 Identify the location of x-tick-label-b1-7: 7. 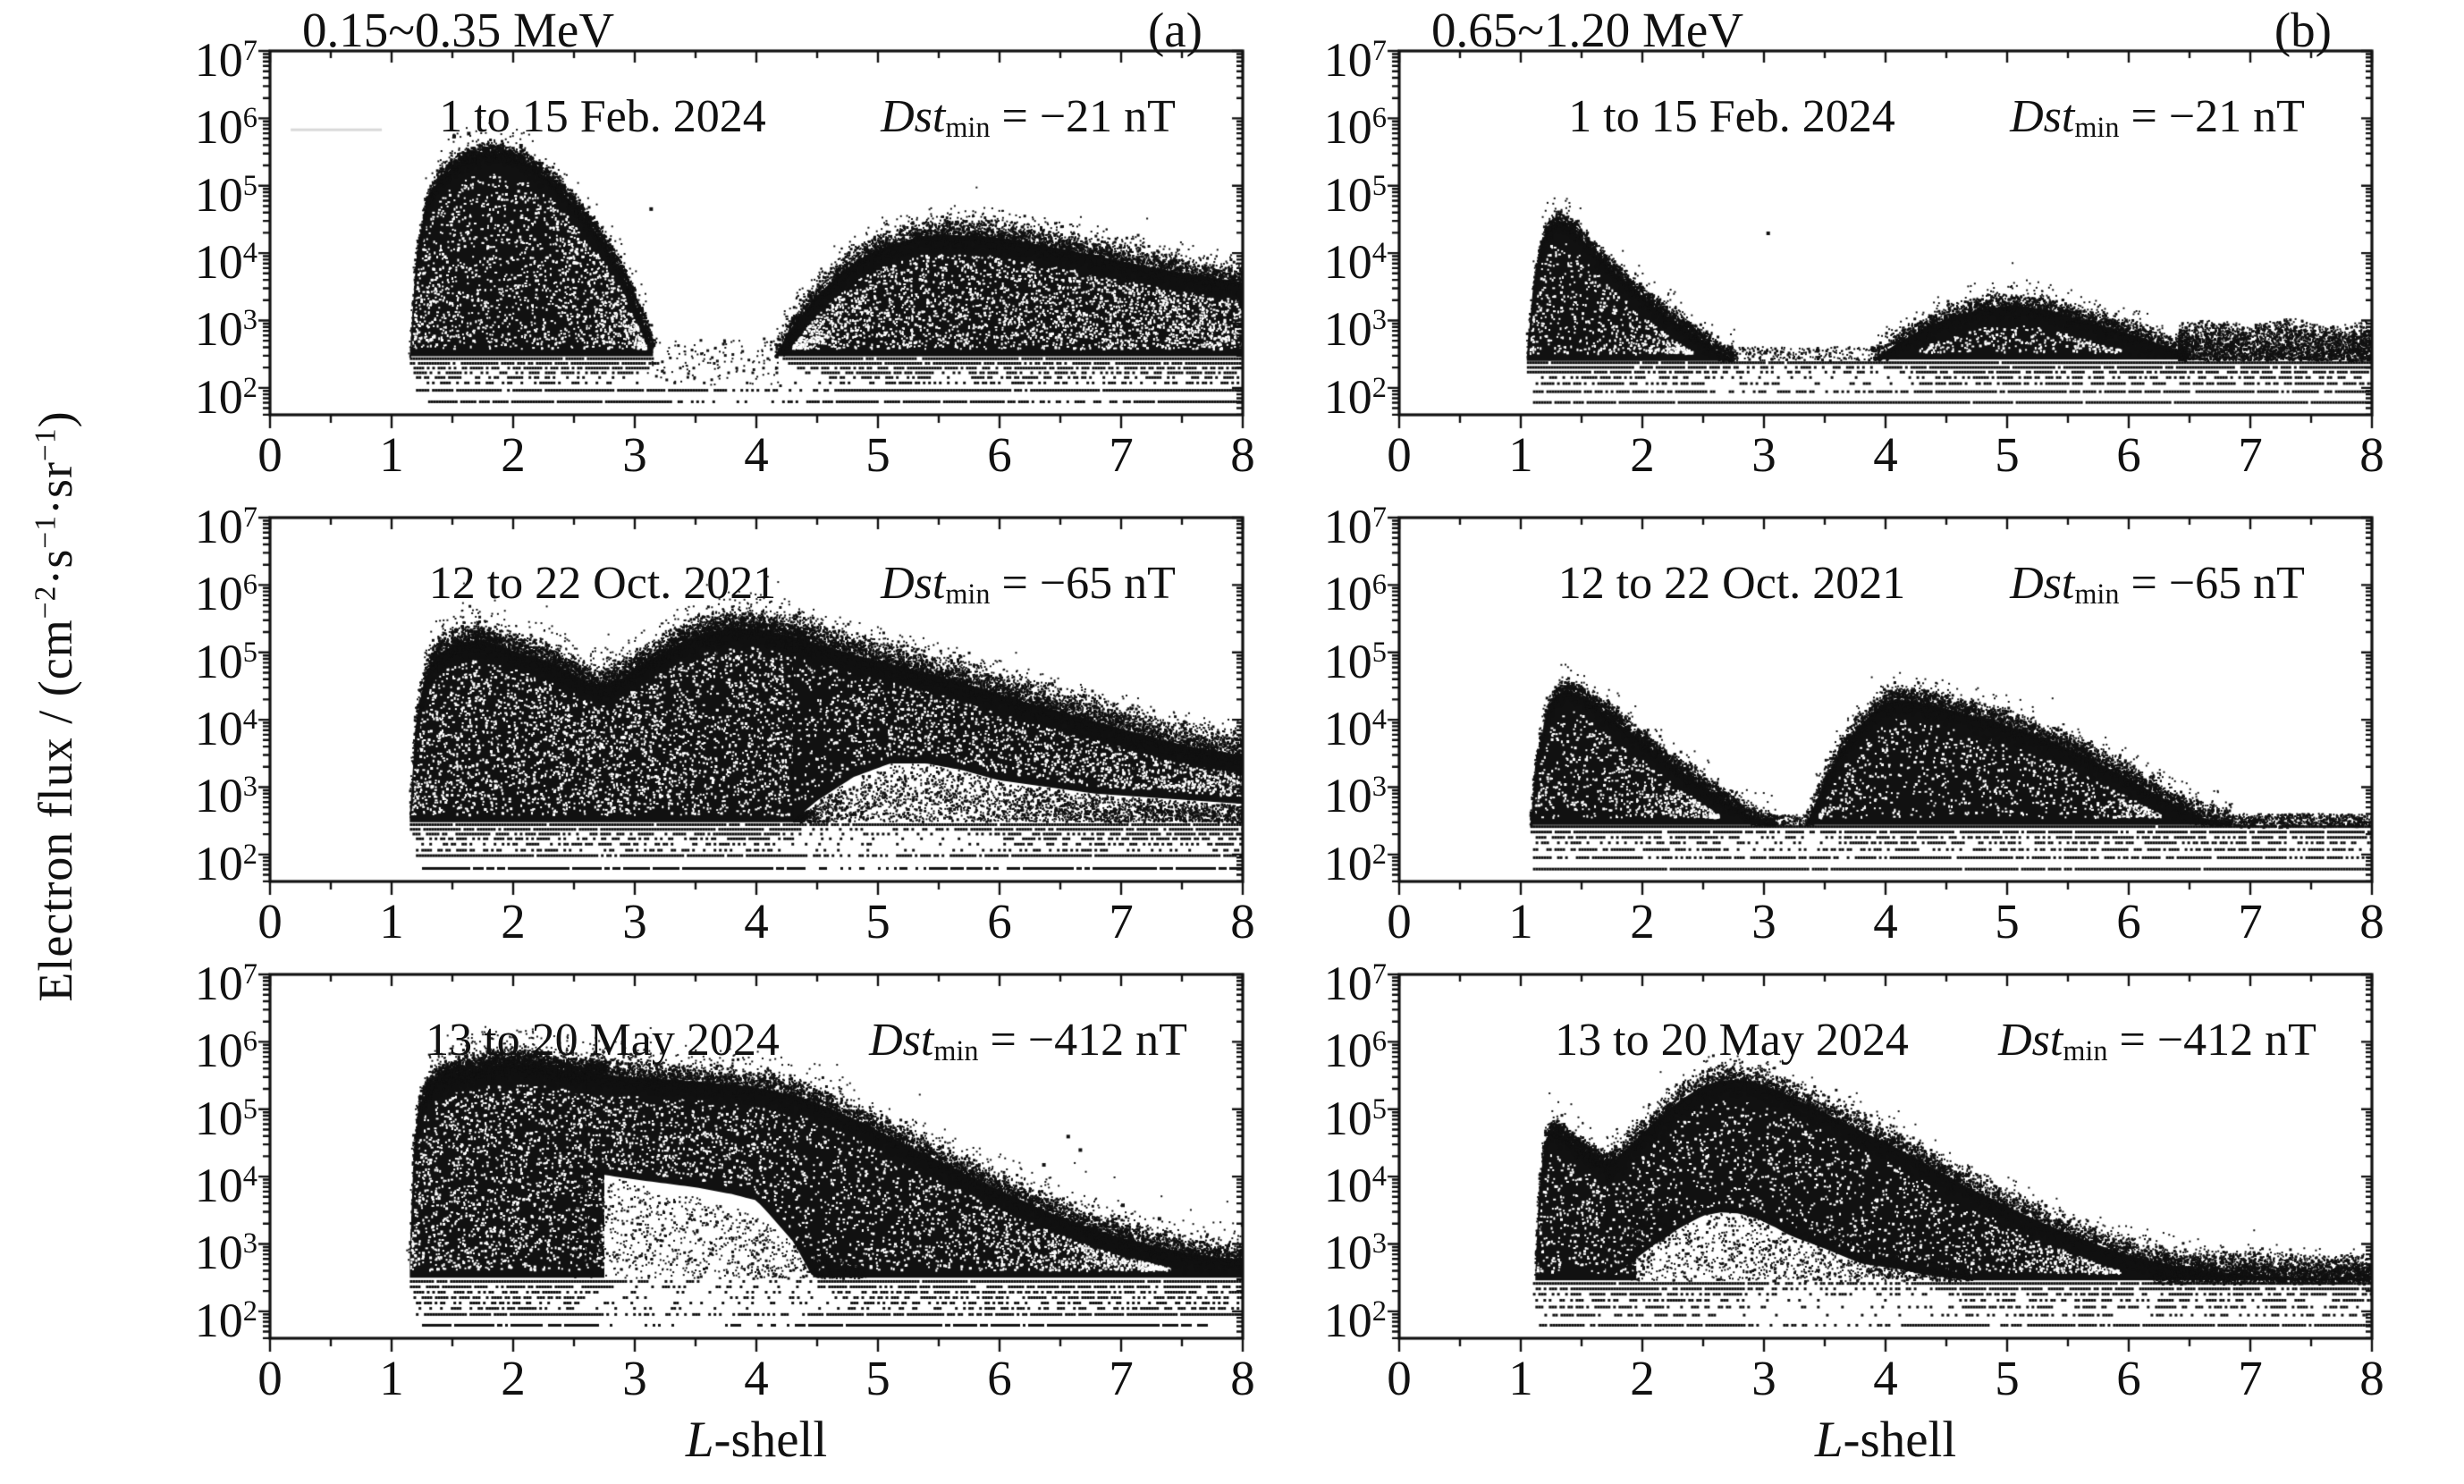
(2250, 454).